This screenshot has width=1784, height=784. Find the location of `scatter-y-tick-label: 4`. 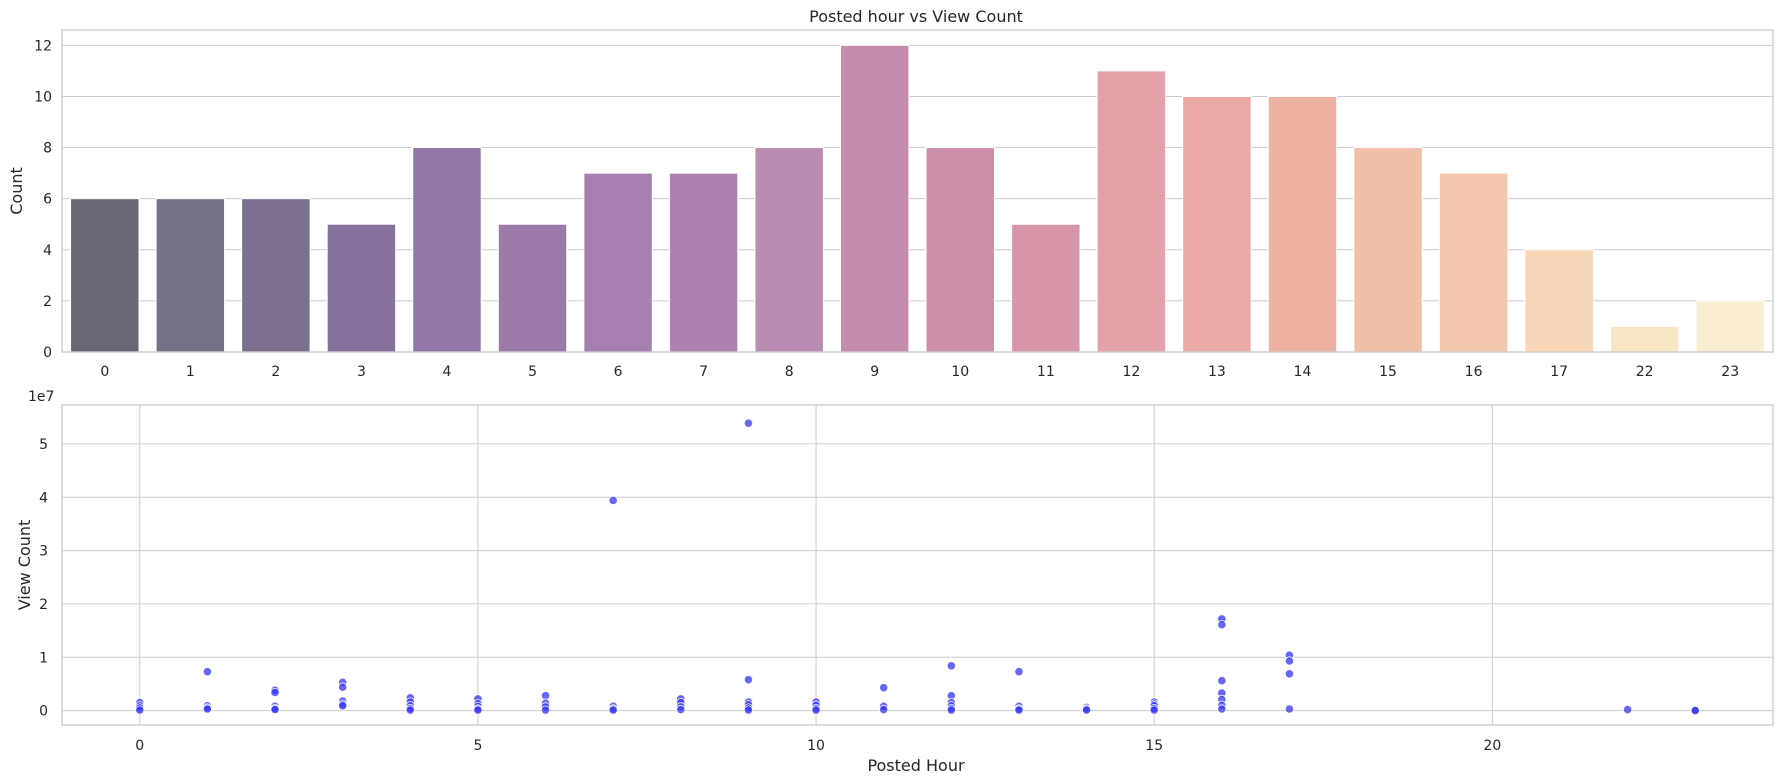

scatter-y-tick-label: 4 is located at coordinates (43, 498).